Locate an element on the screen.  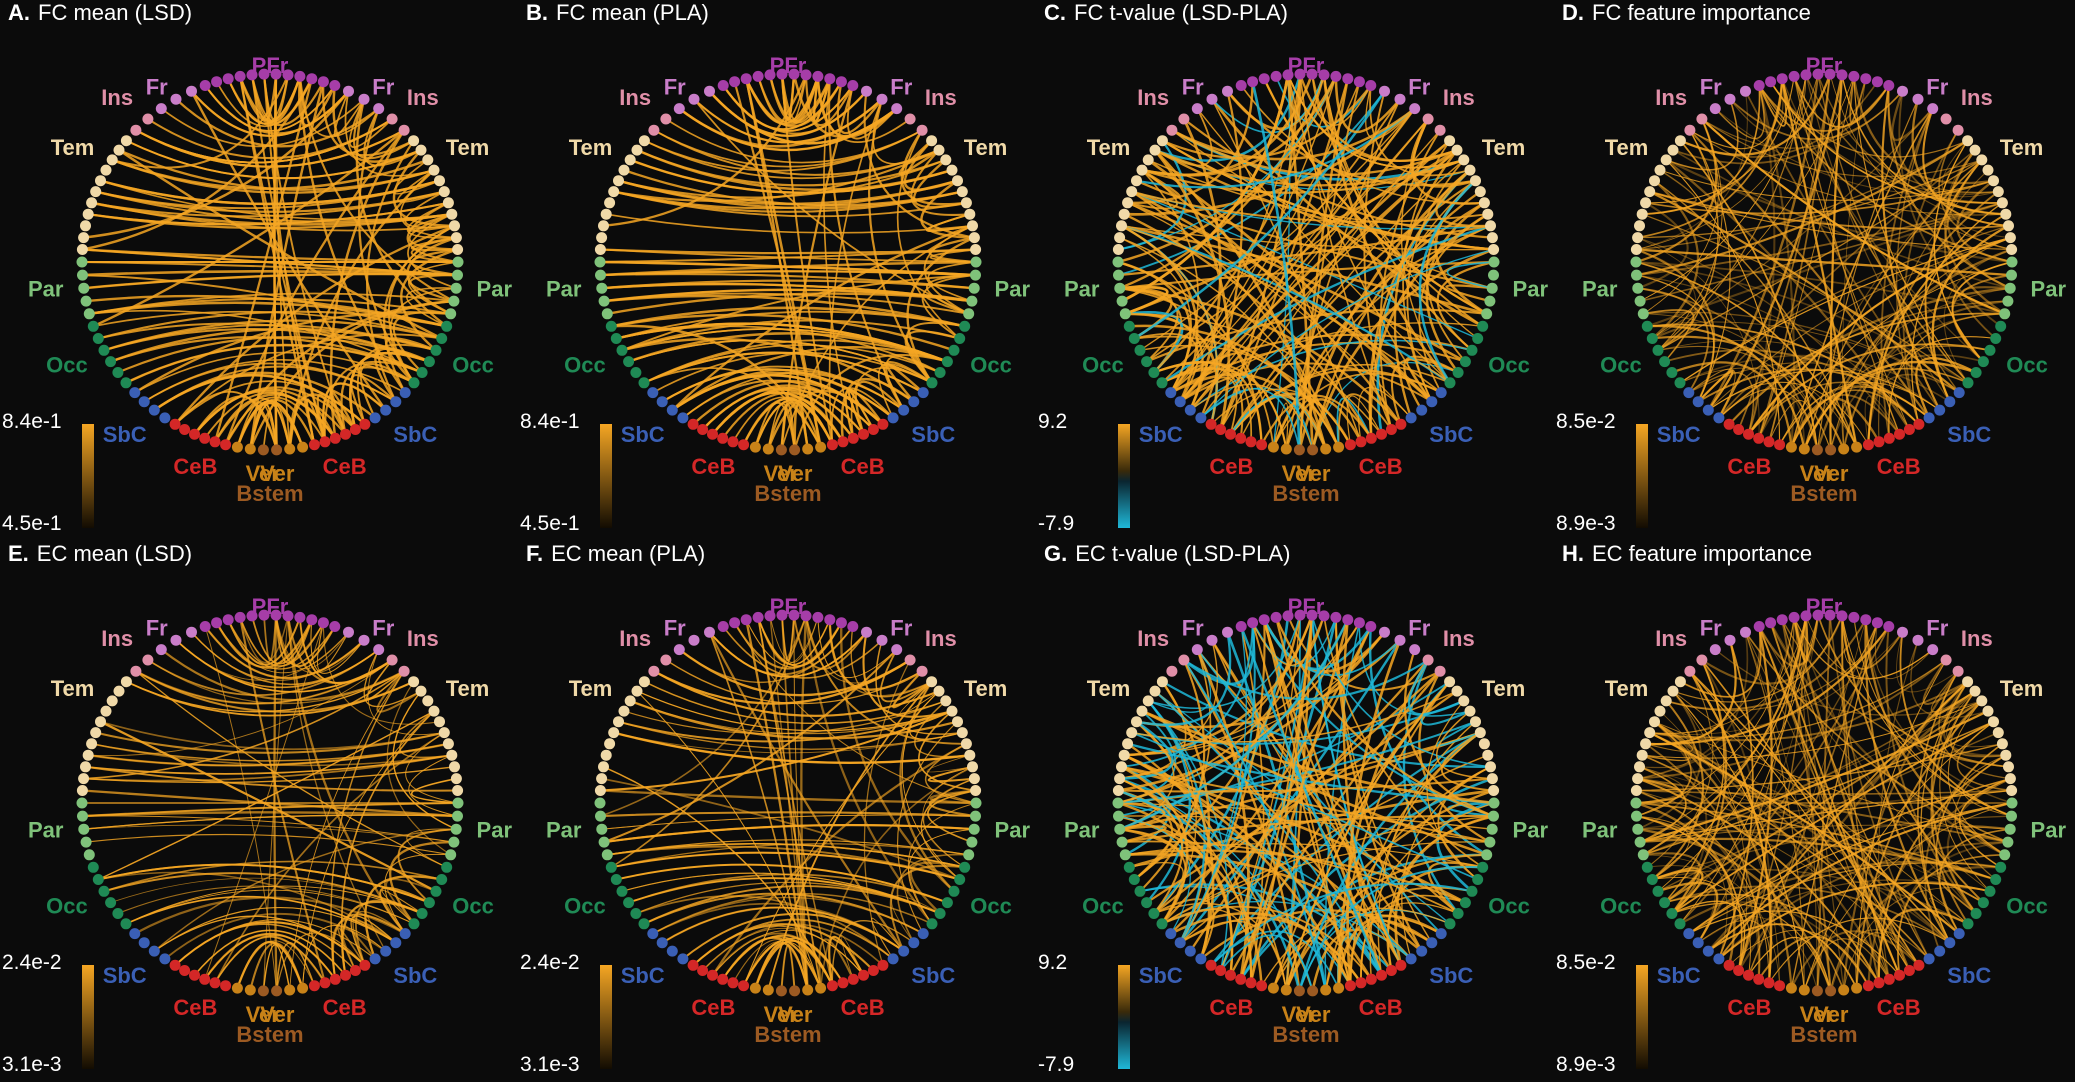
region-label: Ver is located at coordinates (795, 1014).